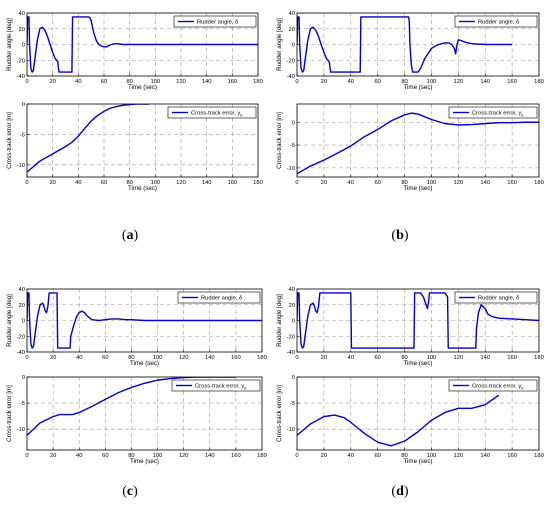 This screenshot has width=550, height=527. Describe the element at coordinates (400, 235) in the screenshot. I see `panel-caption-b: (b)` at that location.